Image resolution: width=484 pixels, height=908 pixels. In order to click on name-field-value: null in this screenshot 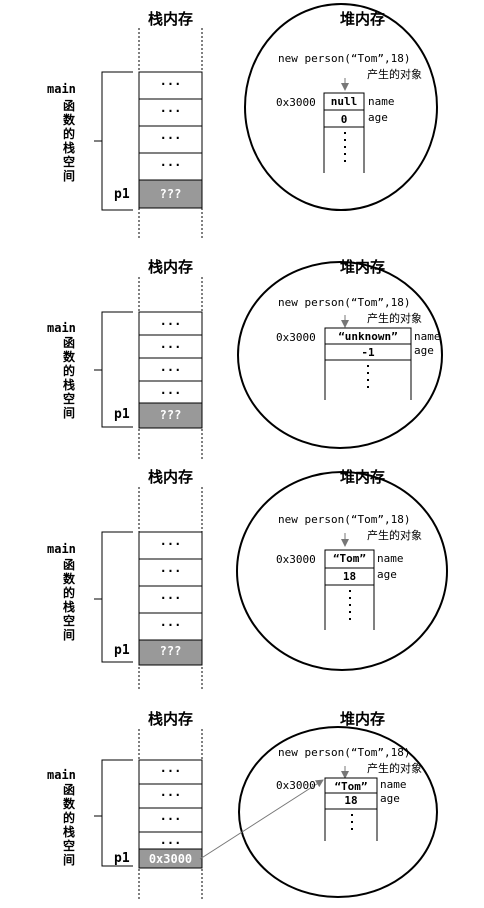, I will do `click(344, 101)`.